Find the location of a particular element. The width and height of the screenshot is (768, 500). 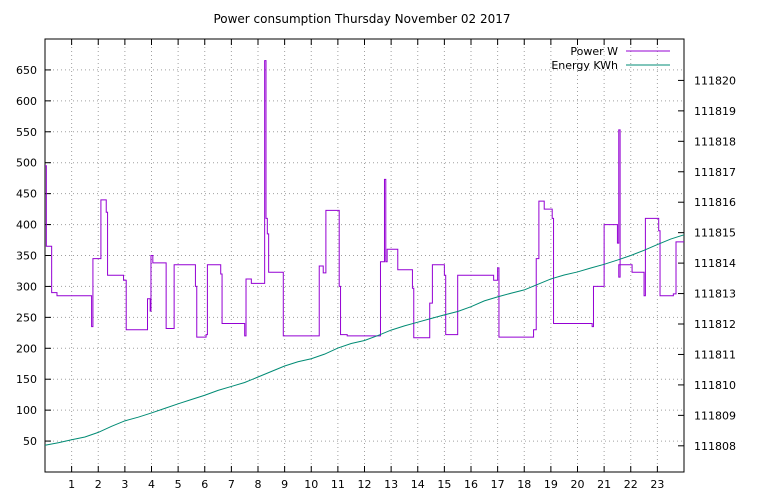

x-tick-label: 14 is located at coordinates (418, 484).